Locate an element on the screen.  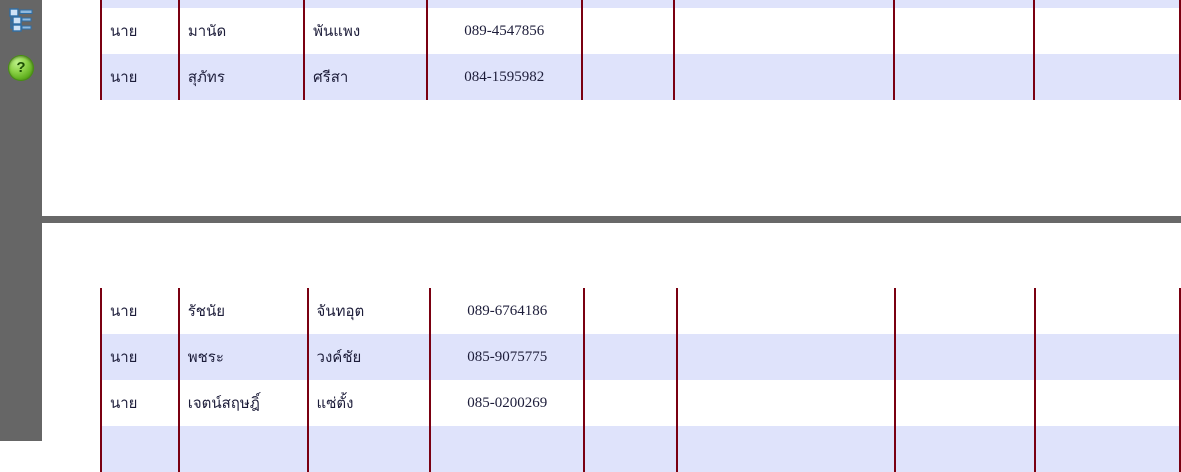
table-row: นาย เจตน์สฤษฎิ์ แซ่ตั้ง 085-0200269 is located at coordinates (640, 403).